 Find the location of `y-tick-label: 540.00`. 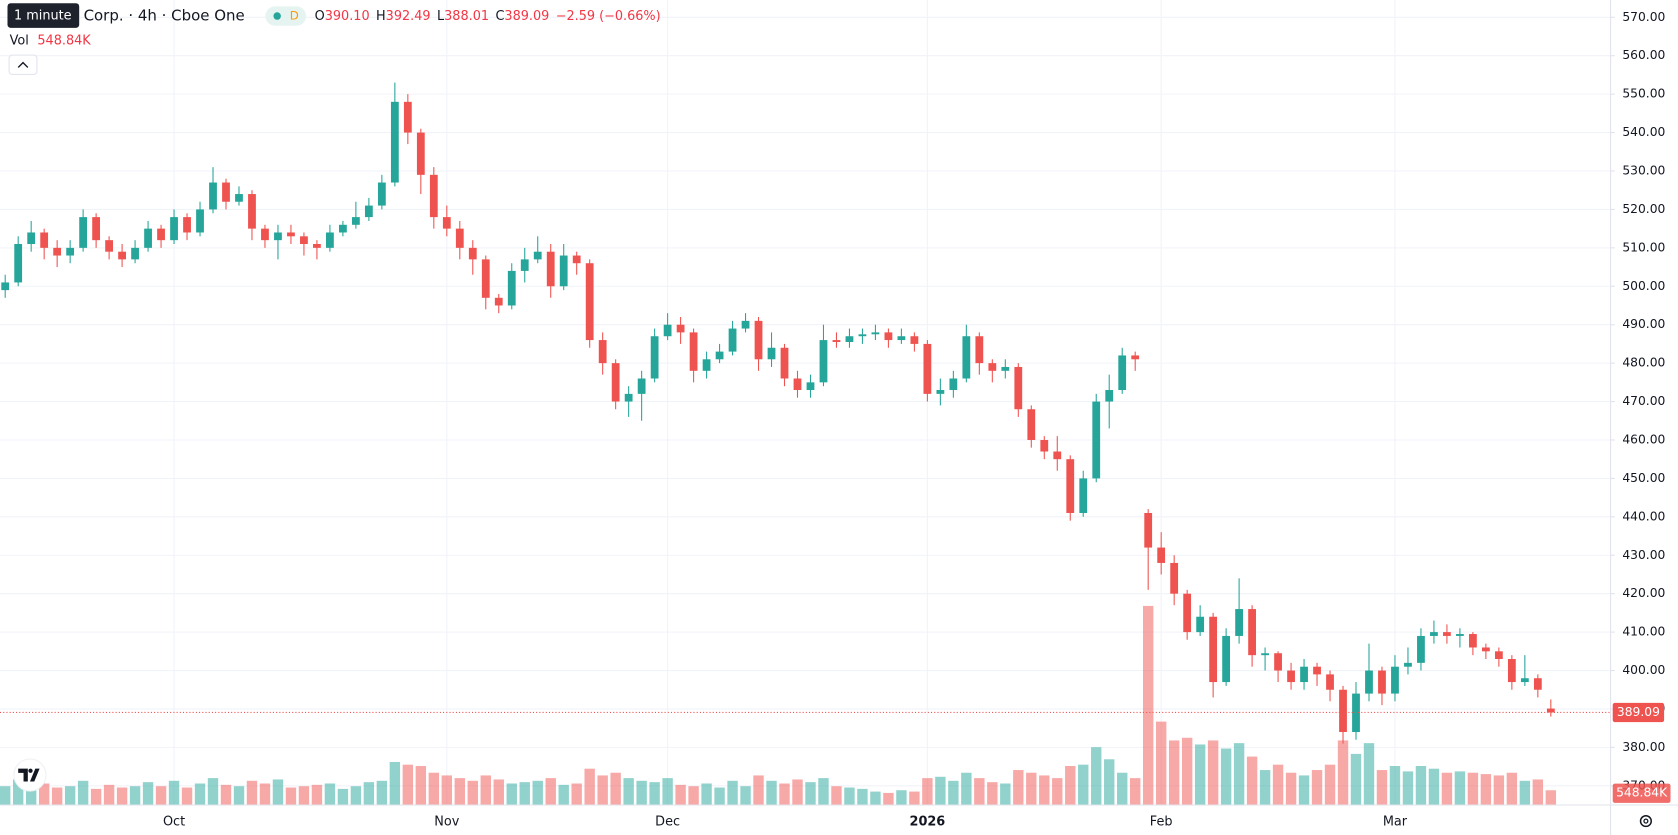

y-tick-label: 540.00 is located at coordinates (1643, 132).